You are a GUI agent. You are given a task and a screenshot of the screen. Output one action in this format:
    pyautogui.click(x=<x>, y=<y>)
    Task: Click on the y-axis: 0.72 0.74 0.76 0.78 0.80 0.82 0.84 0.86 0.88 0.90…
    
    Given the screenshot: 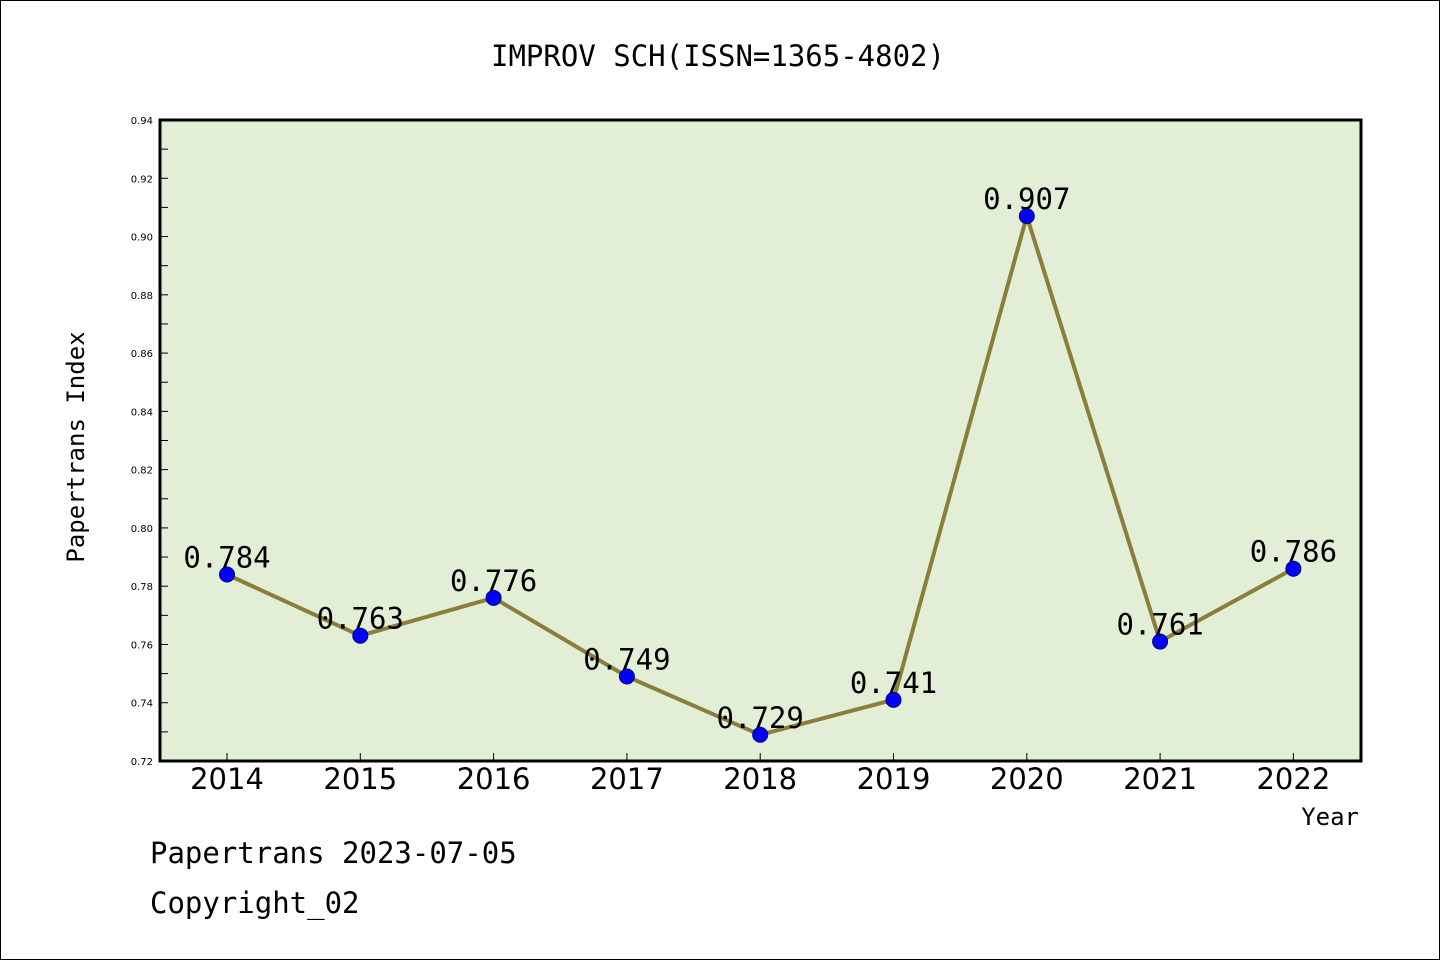 What is the action you would take?
    pyautogui.click(x=149, y=442)
    